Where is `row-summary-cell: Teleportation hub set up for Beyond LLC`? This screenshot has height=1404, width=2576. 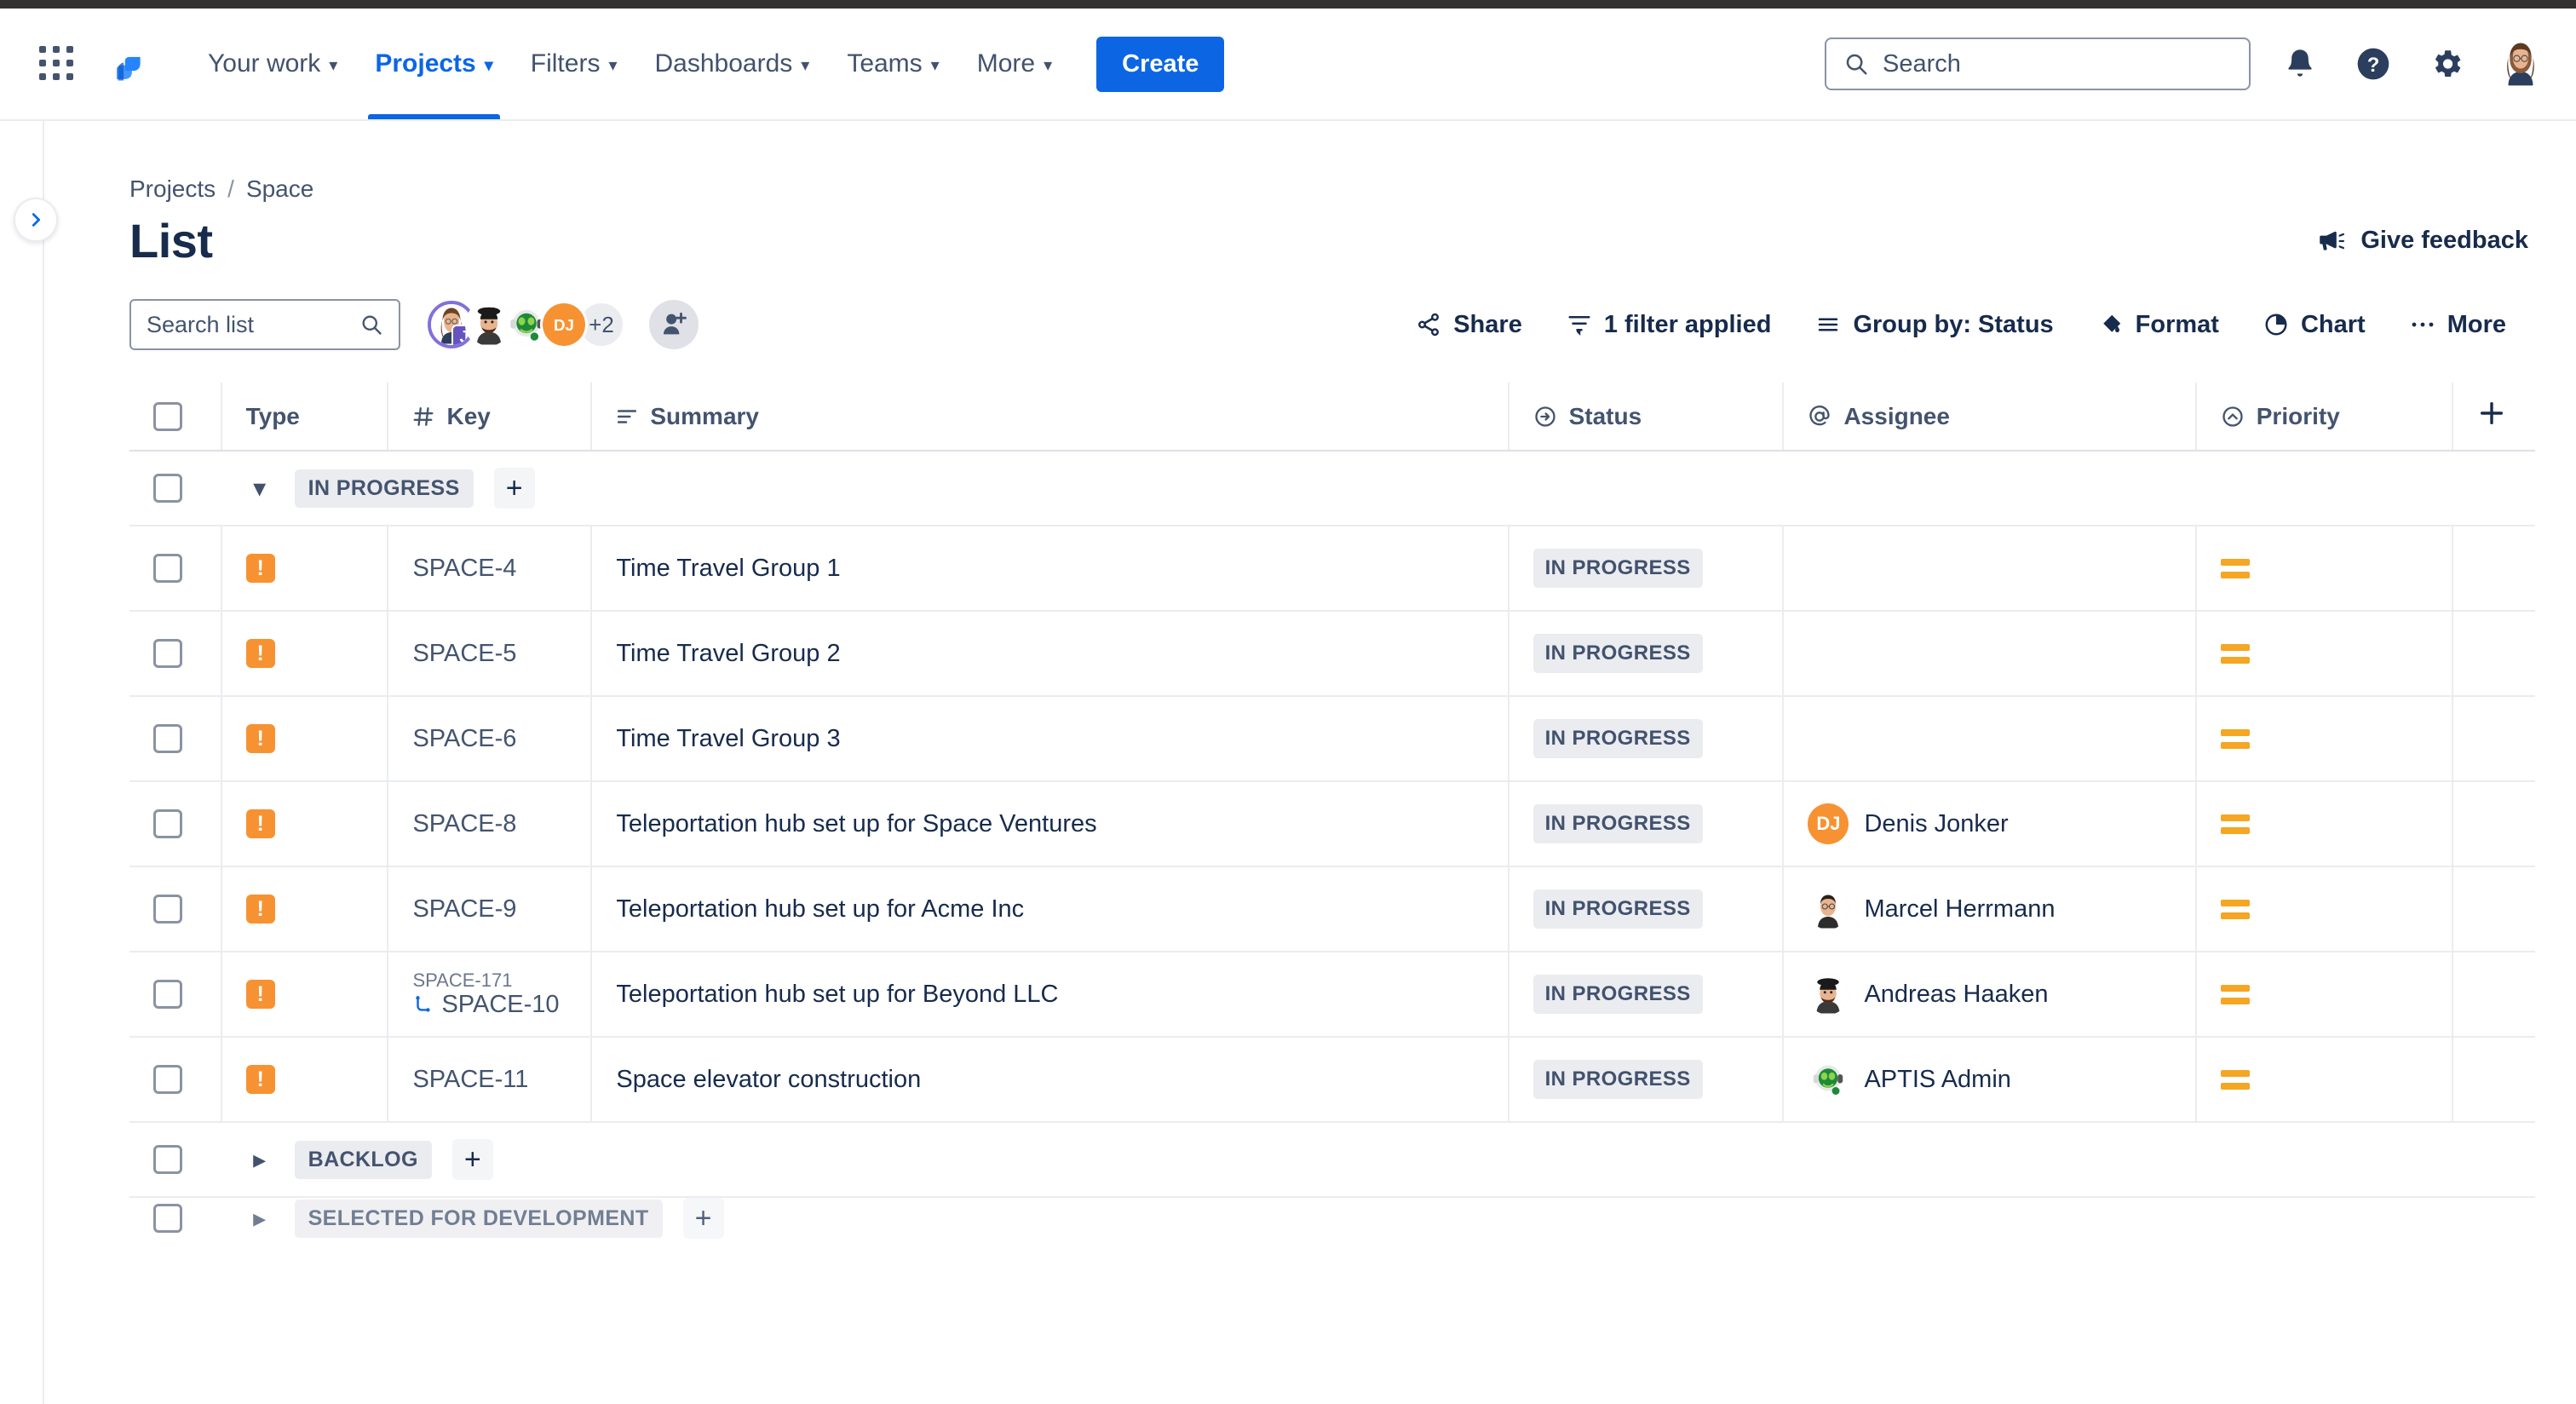 row-summary-cell: Teleportation hub set up for Beyond LLC is located at coordinates (1050, 995).